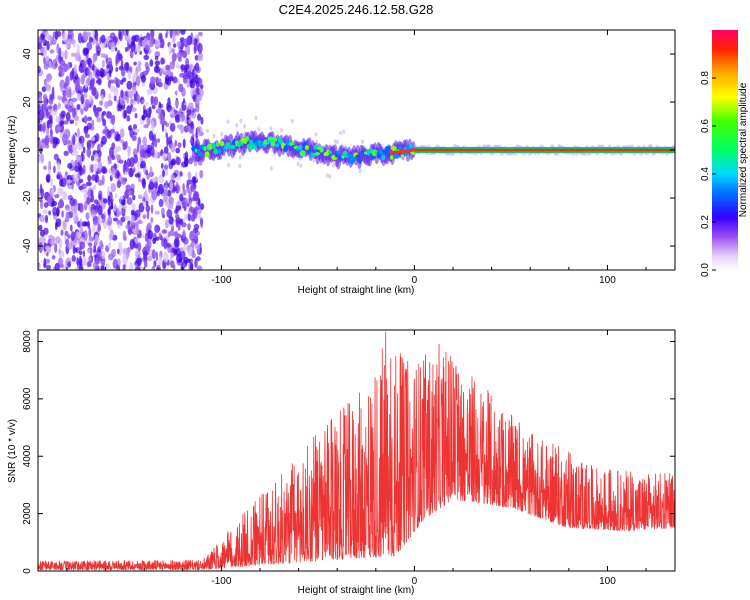 The height and width of the screenshot is (600, 750). I want to click on y-tick-label: 8000, so click(27, 341).